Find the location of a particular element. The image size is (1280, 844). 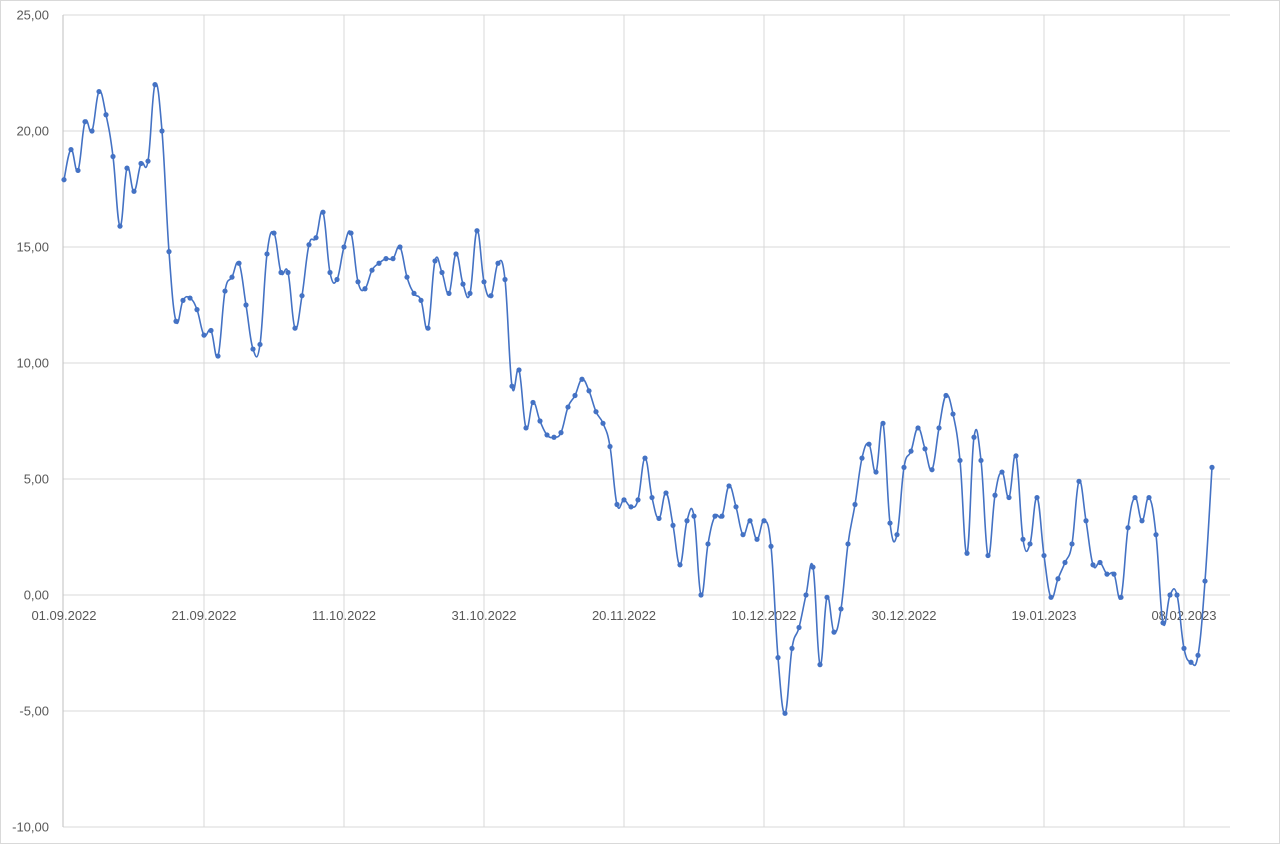

y-tick-label: 20,00 is located at coordinates (32, 131).